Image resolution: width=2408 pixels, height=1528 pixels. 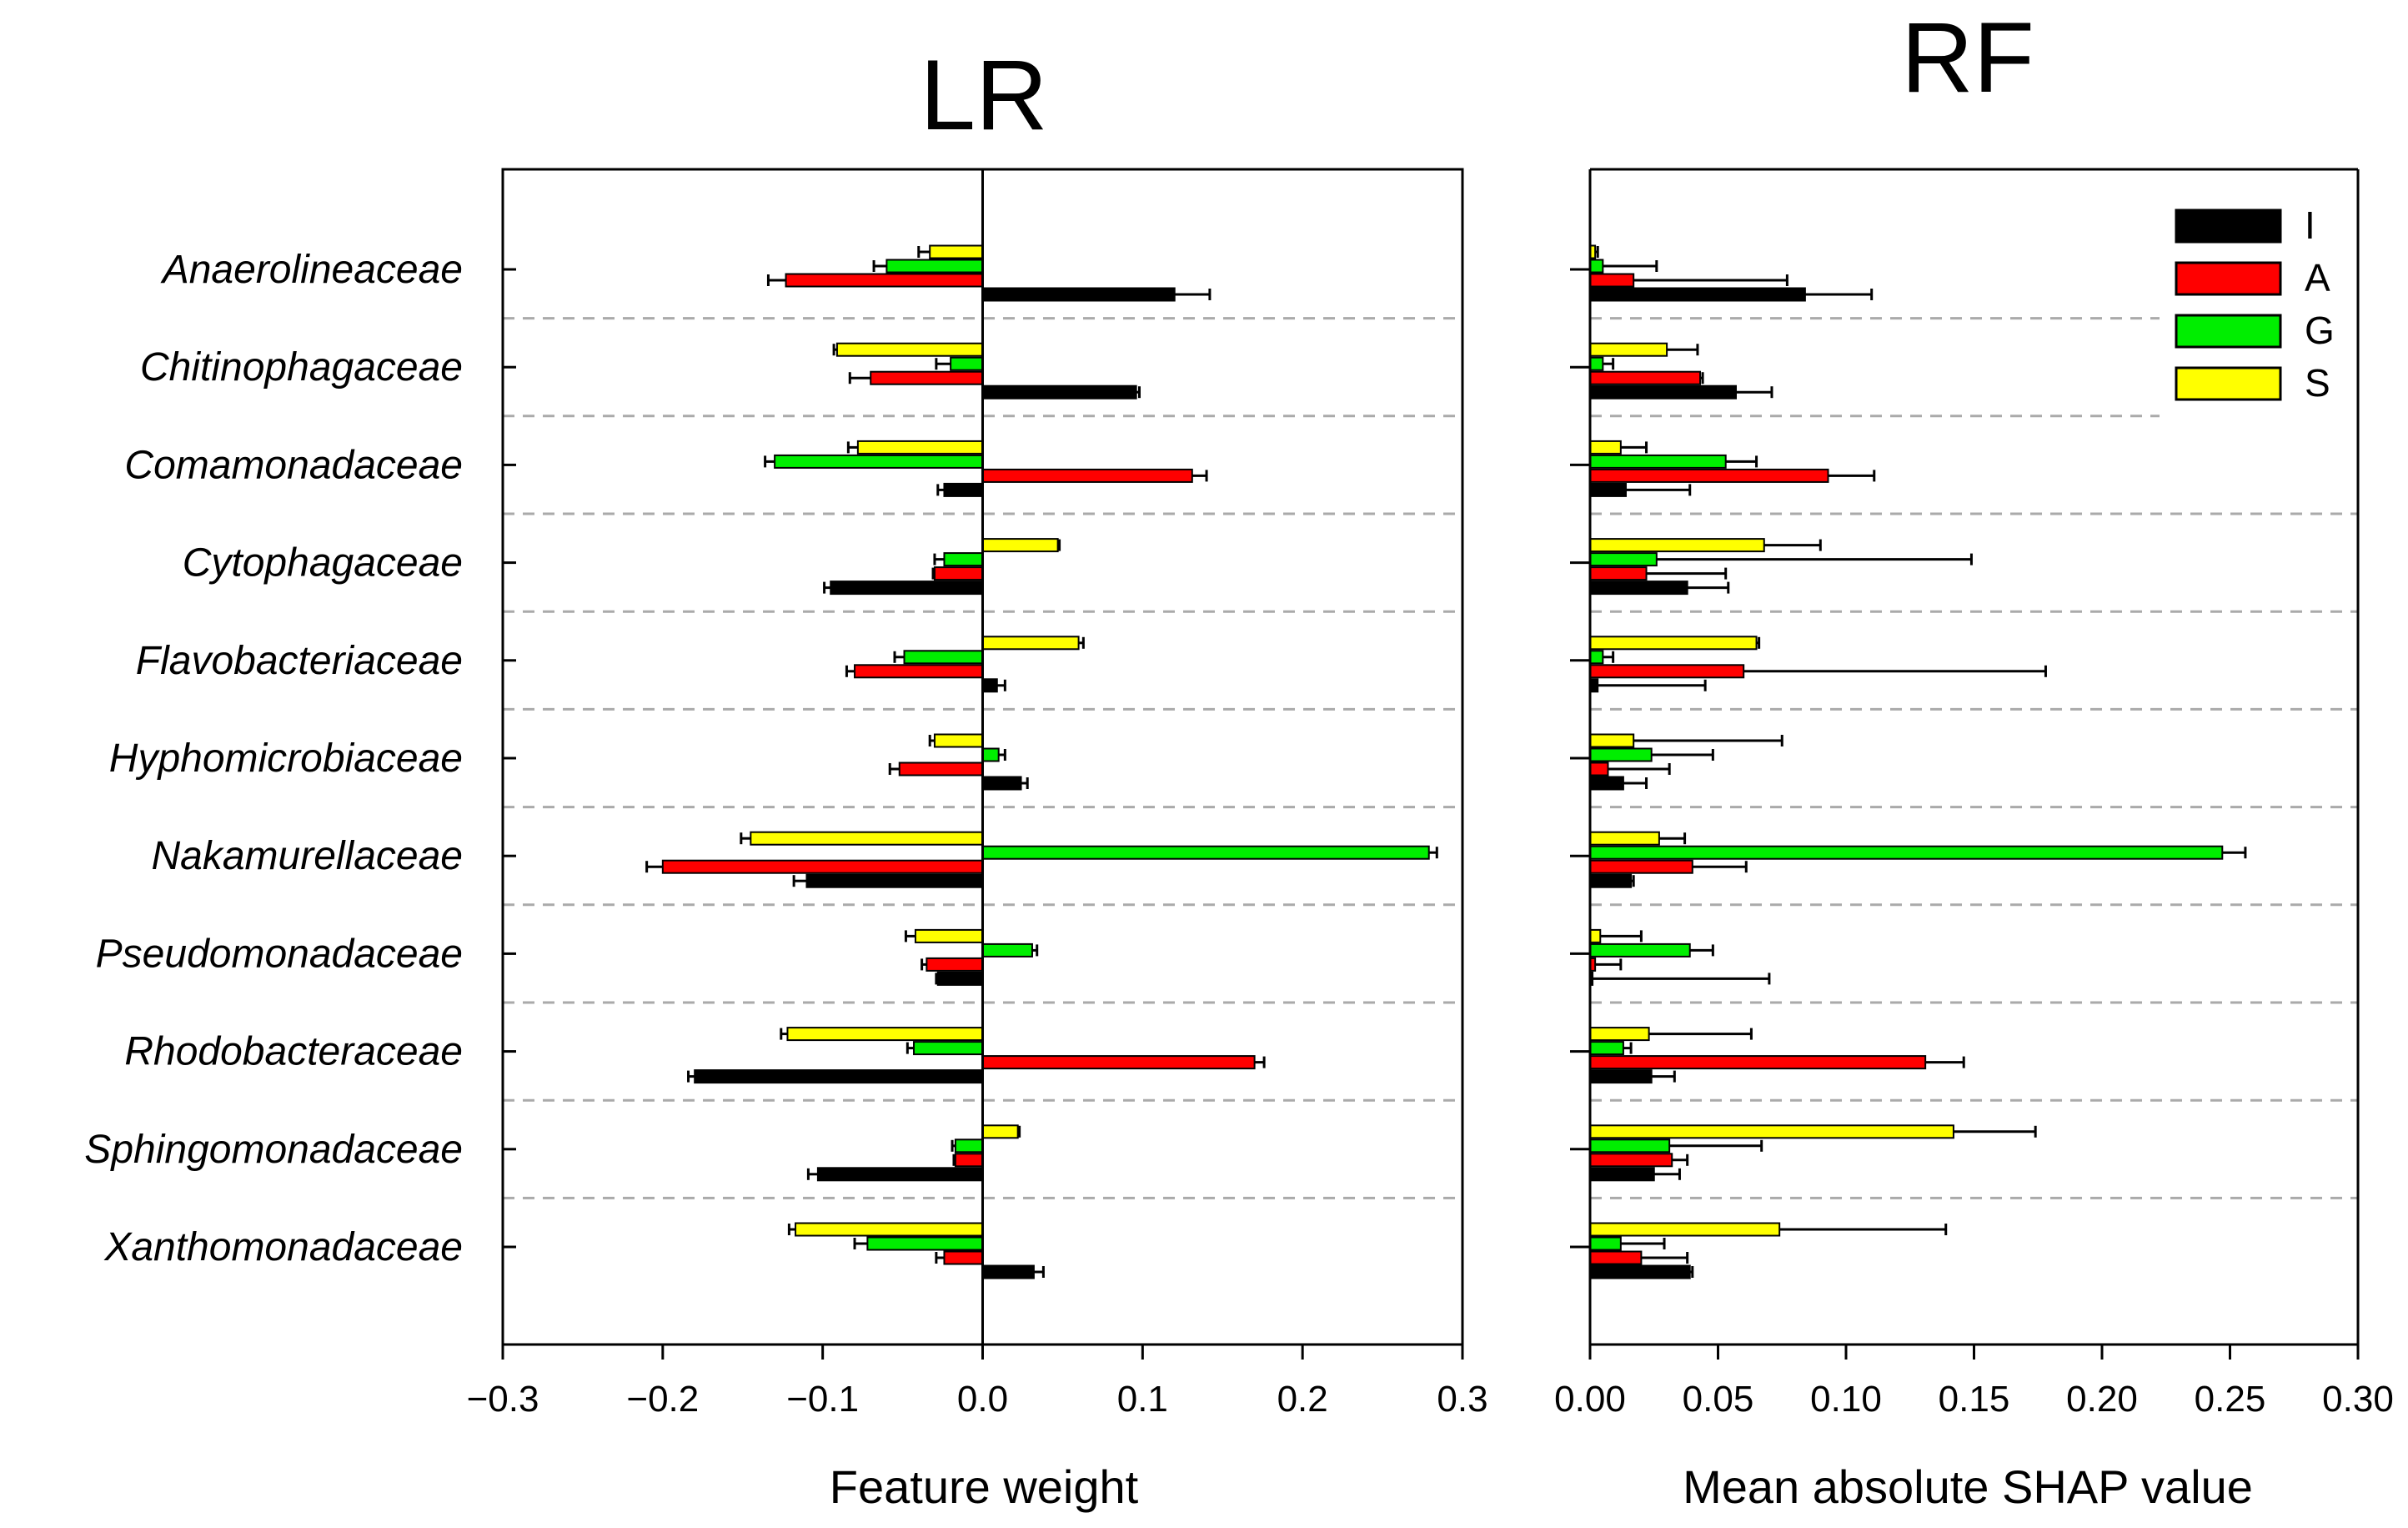 I want to click on legend-label: G, so click(x=2320, y=330).